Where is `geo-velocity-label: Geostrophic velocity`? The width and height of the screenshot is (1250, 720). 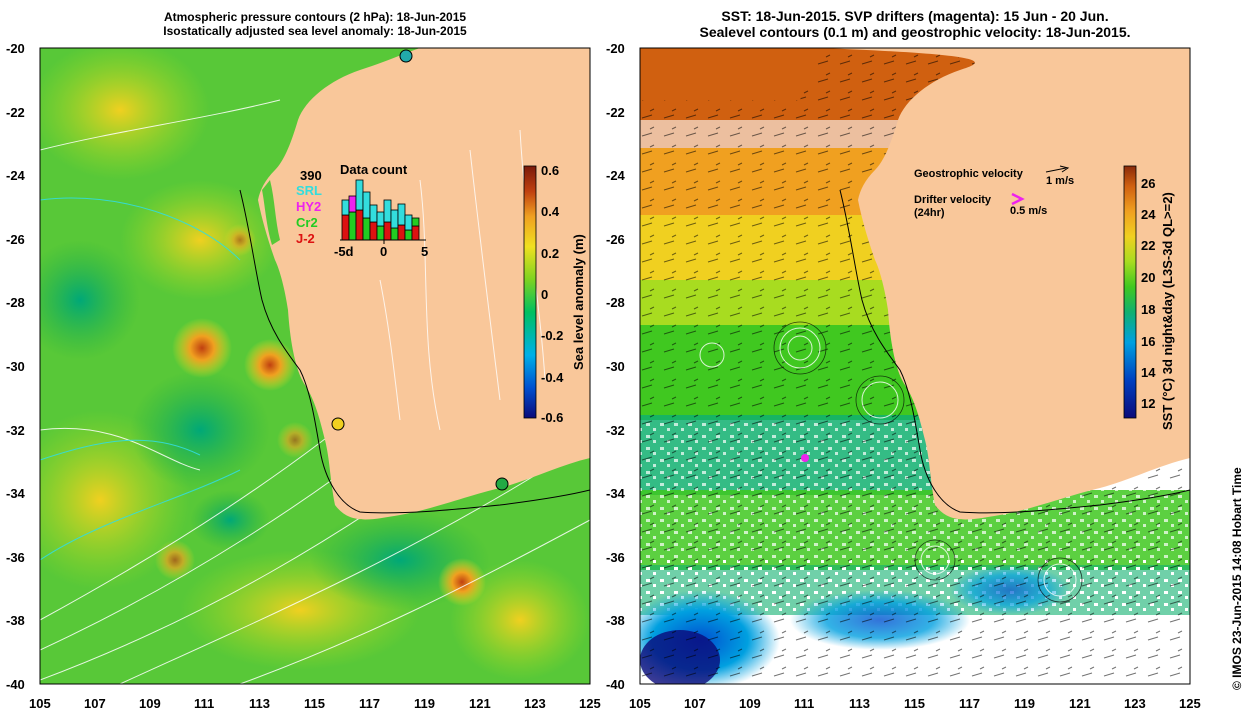
geo-velocity-label: Geostrophic velocity is located at coordinates (969, 174).